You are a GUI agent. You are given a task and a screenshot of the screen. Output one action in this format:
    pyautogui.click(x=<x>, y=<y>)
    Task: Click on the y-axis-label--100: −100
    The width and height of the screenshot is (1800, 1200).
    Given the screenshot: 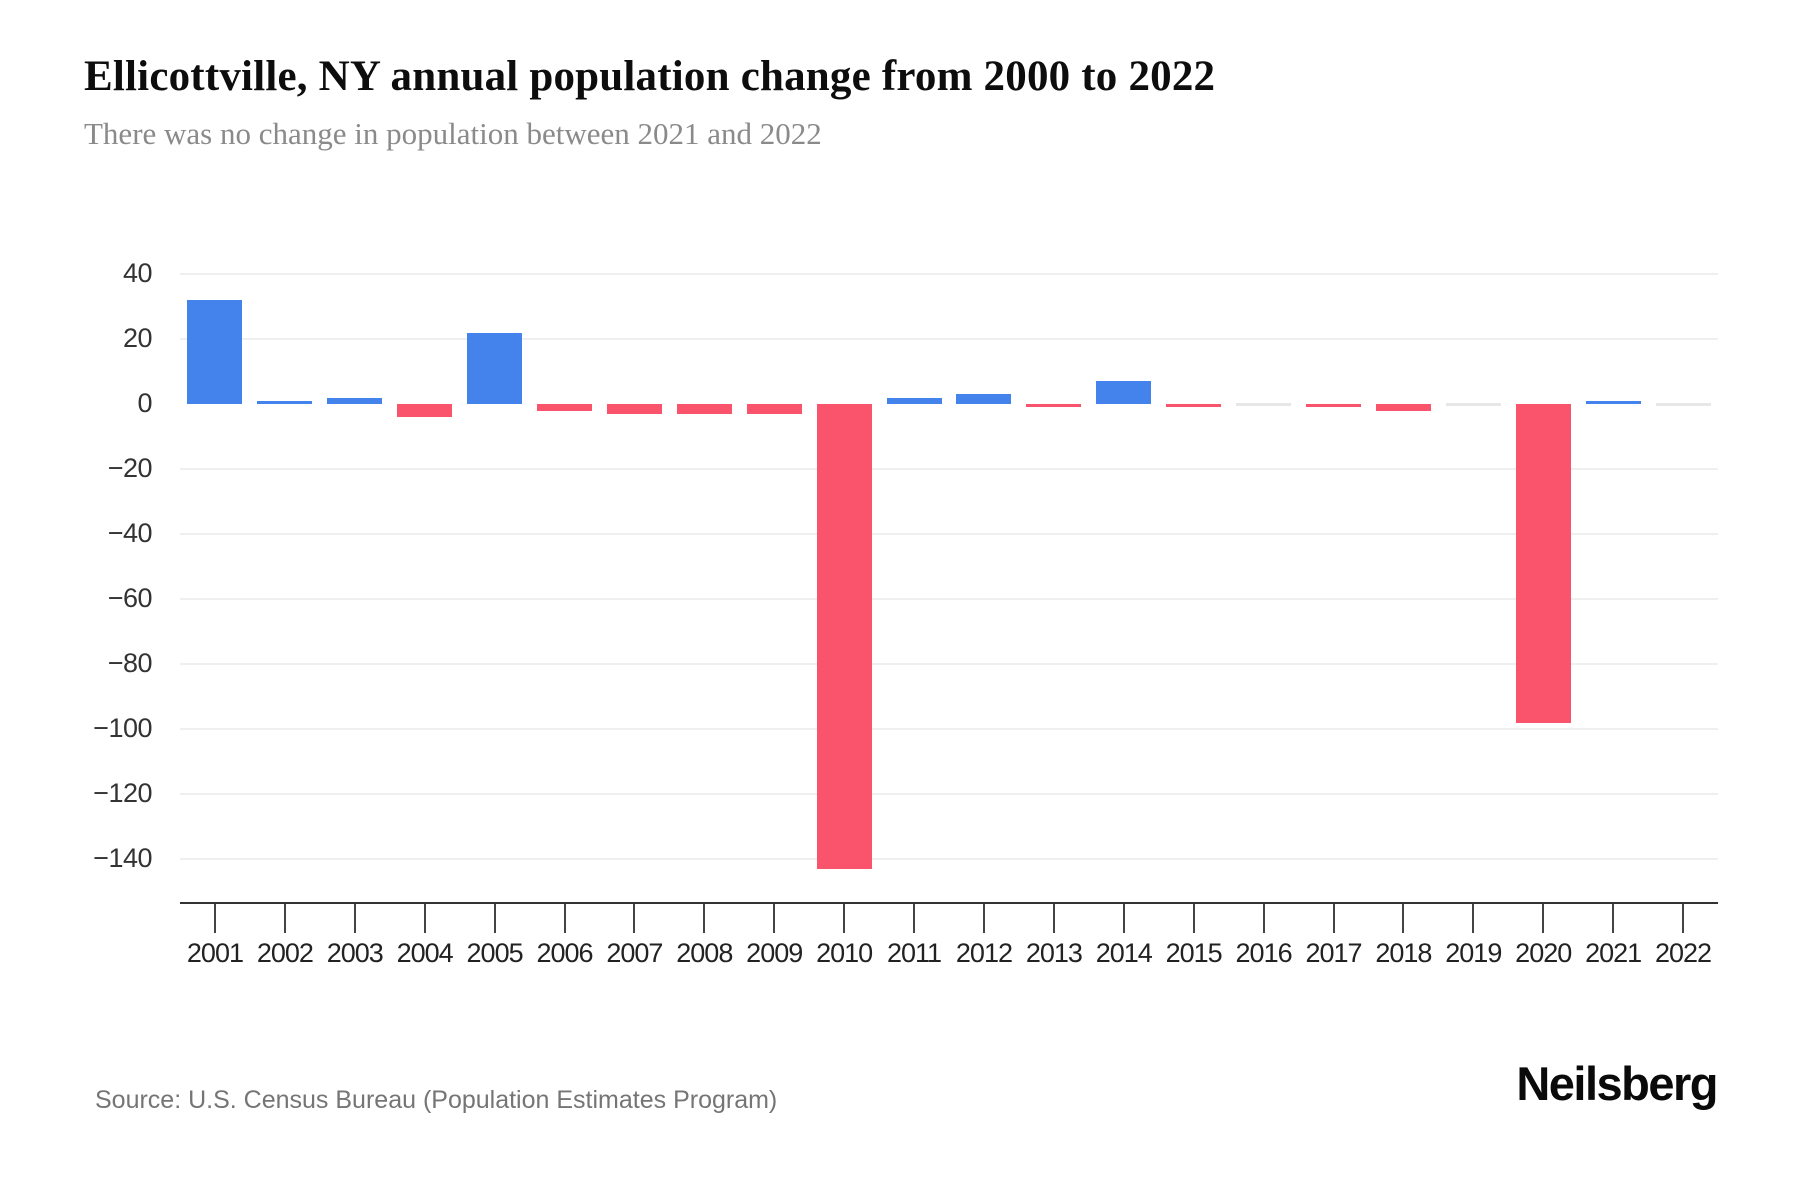 What is the action you would take?
    pyautogui.click(x=122, y=728)
    